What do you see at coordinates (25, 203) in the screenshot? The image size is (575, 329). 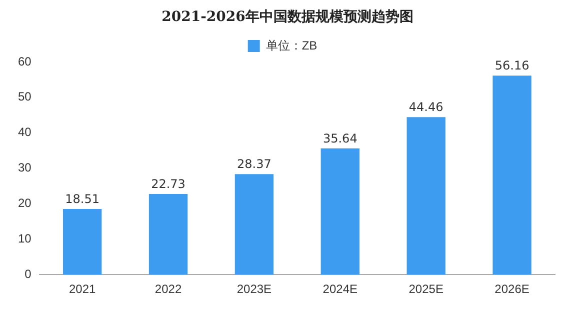 I see `y-tick-label: 20` at bounding box center [25, 203].